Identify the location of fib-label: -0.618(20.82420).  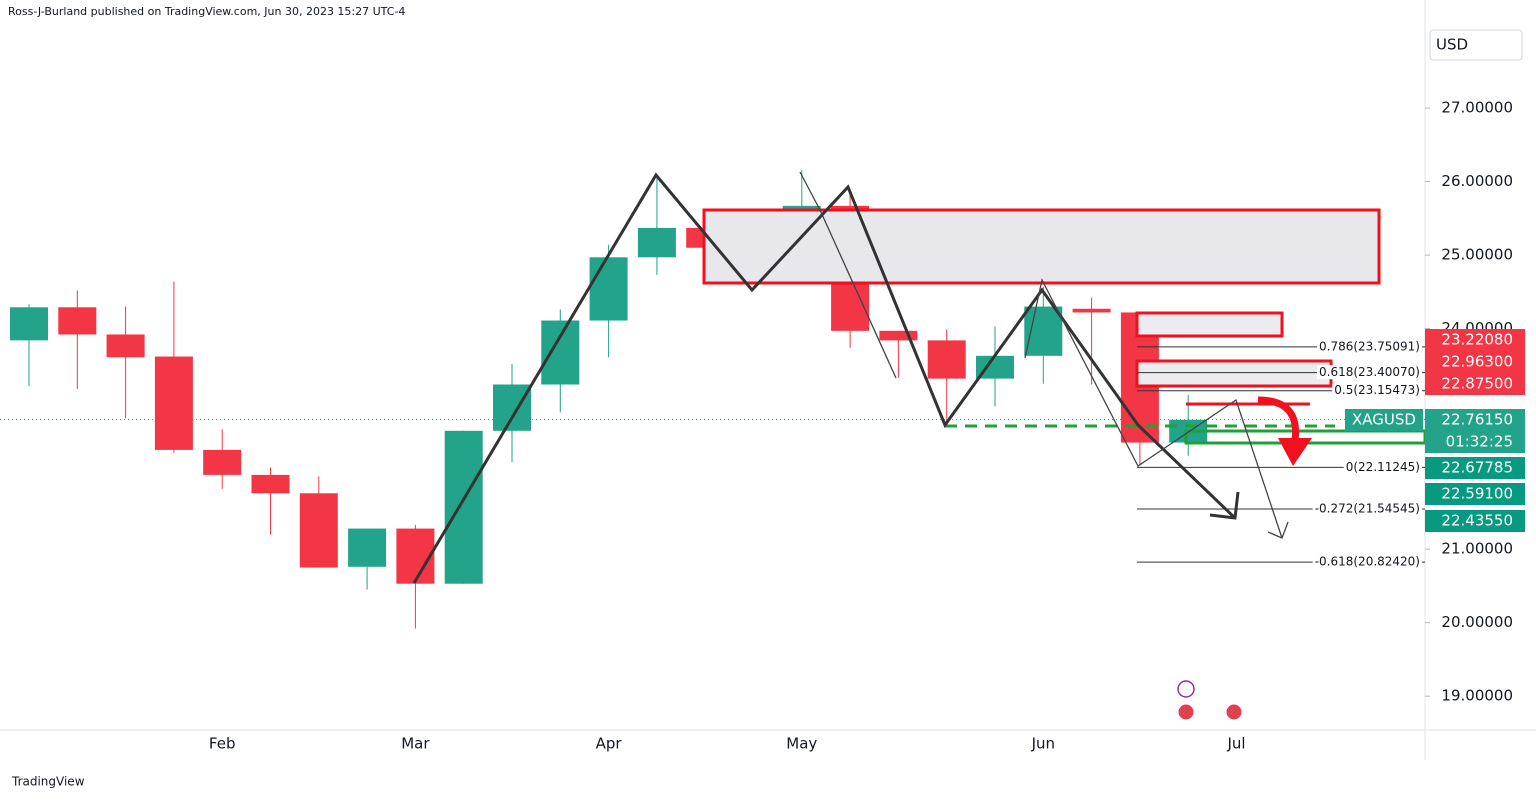
(1367, 562).